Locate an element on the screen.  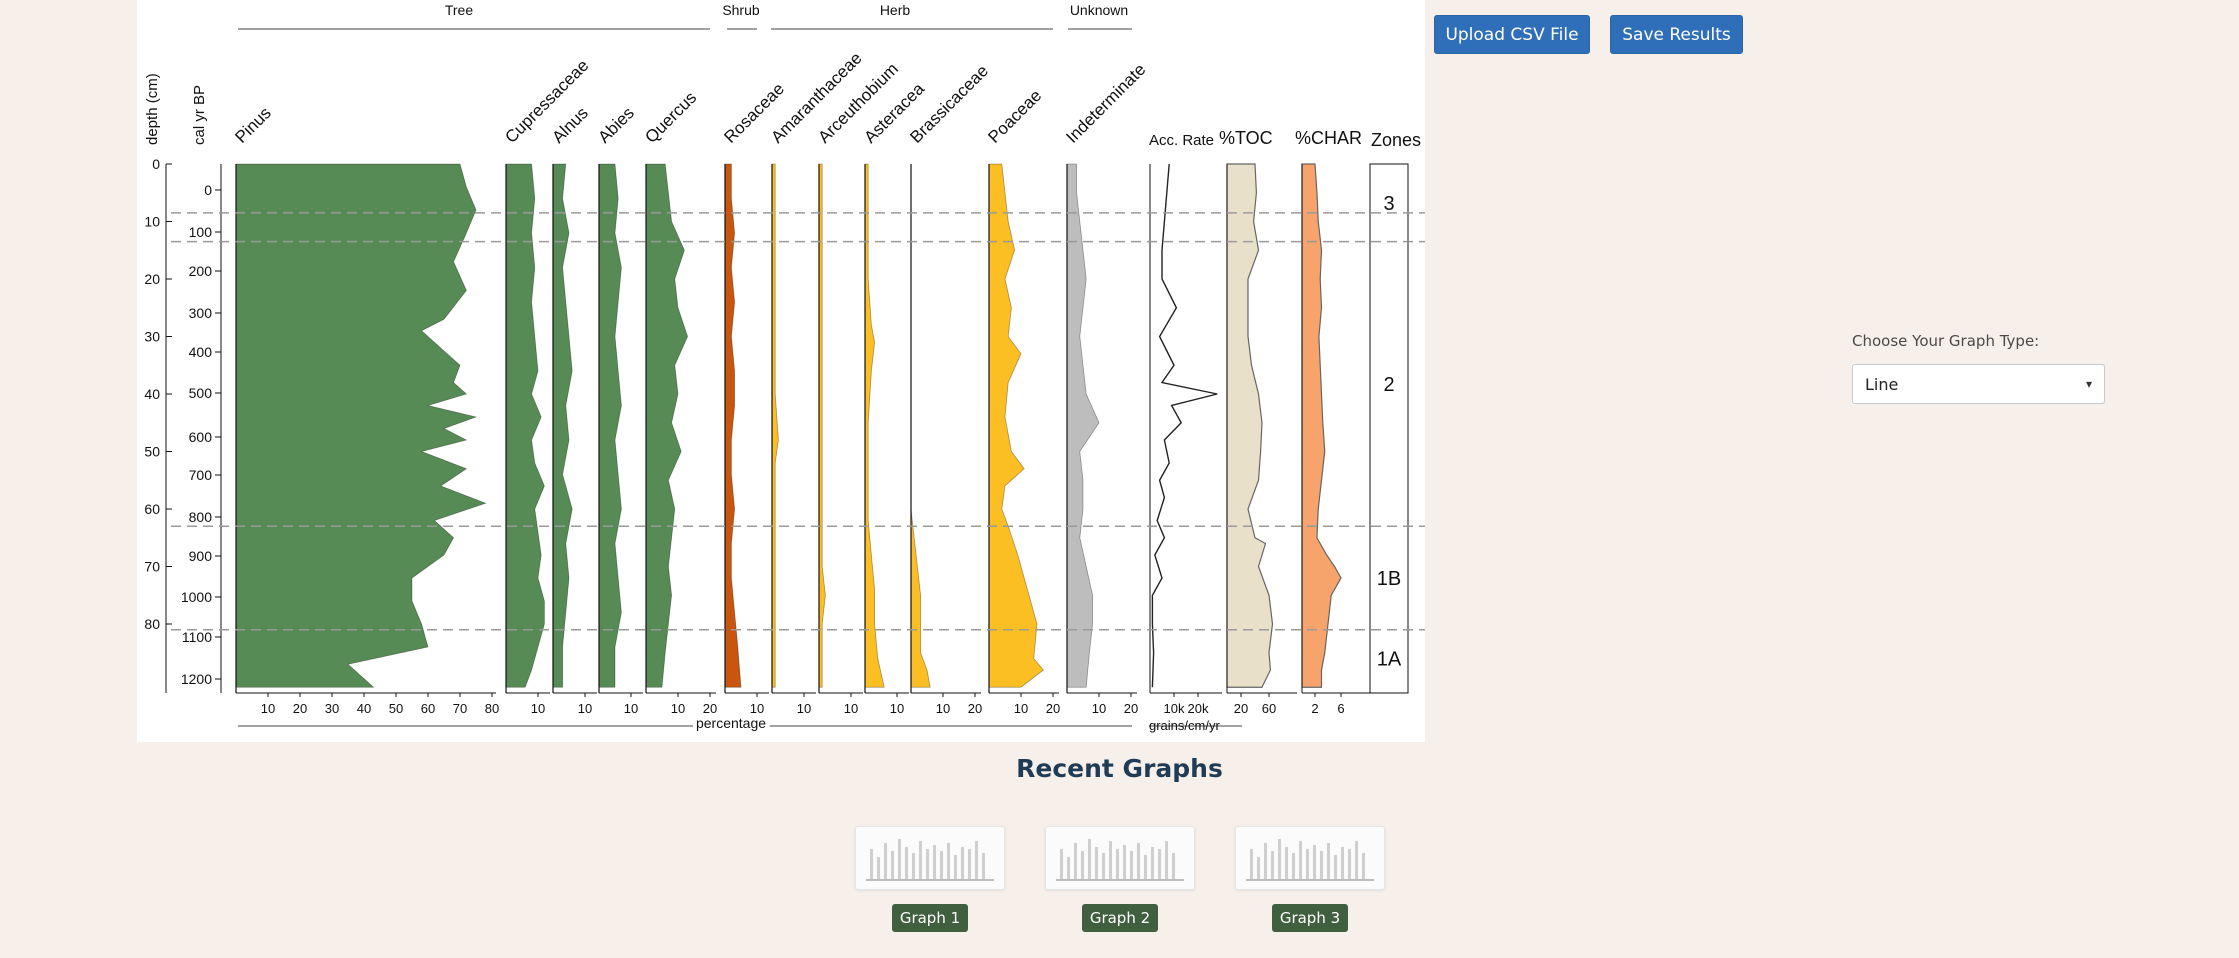
group-header-unknown: Unknown is located at coordinates (1099, 10).